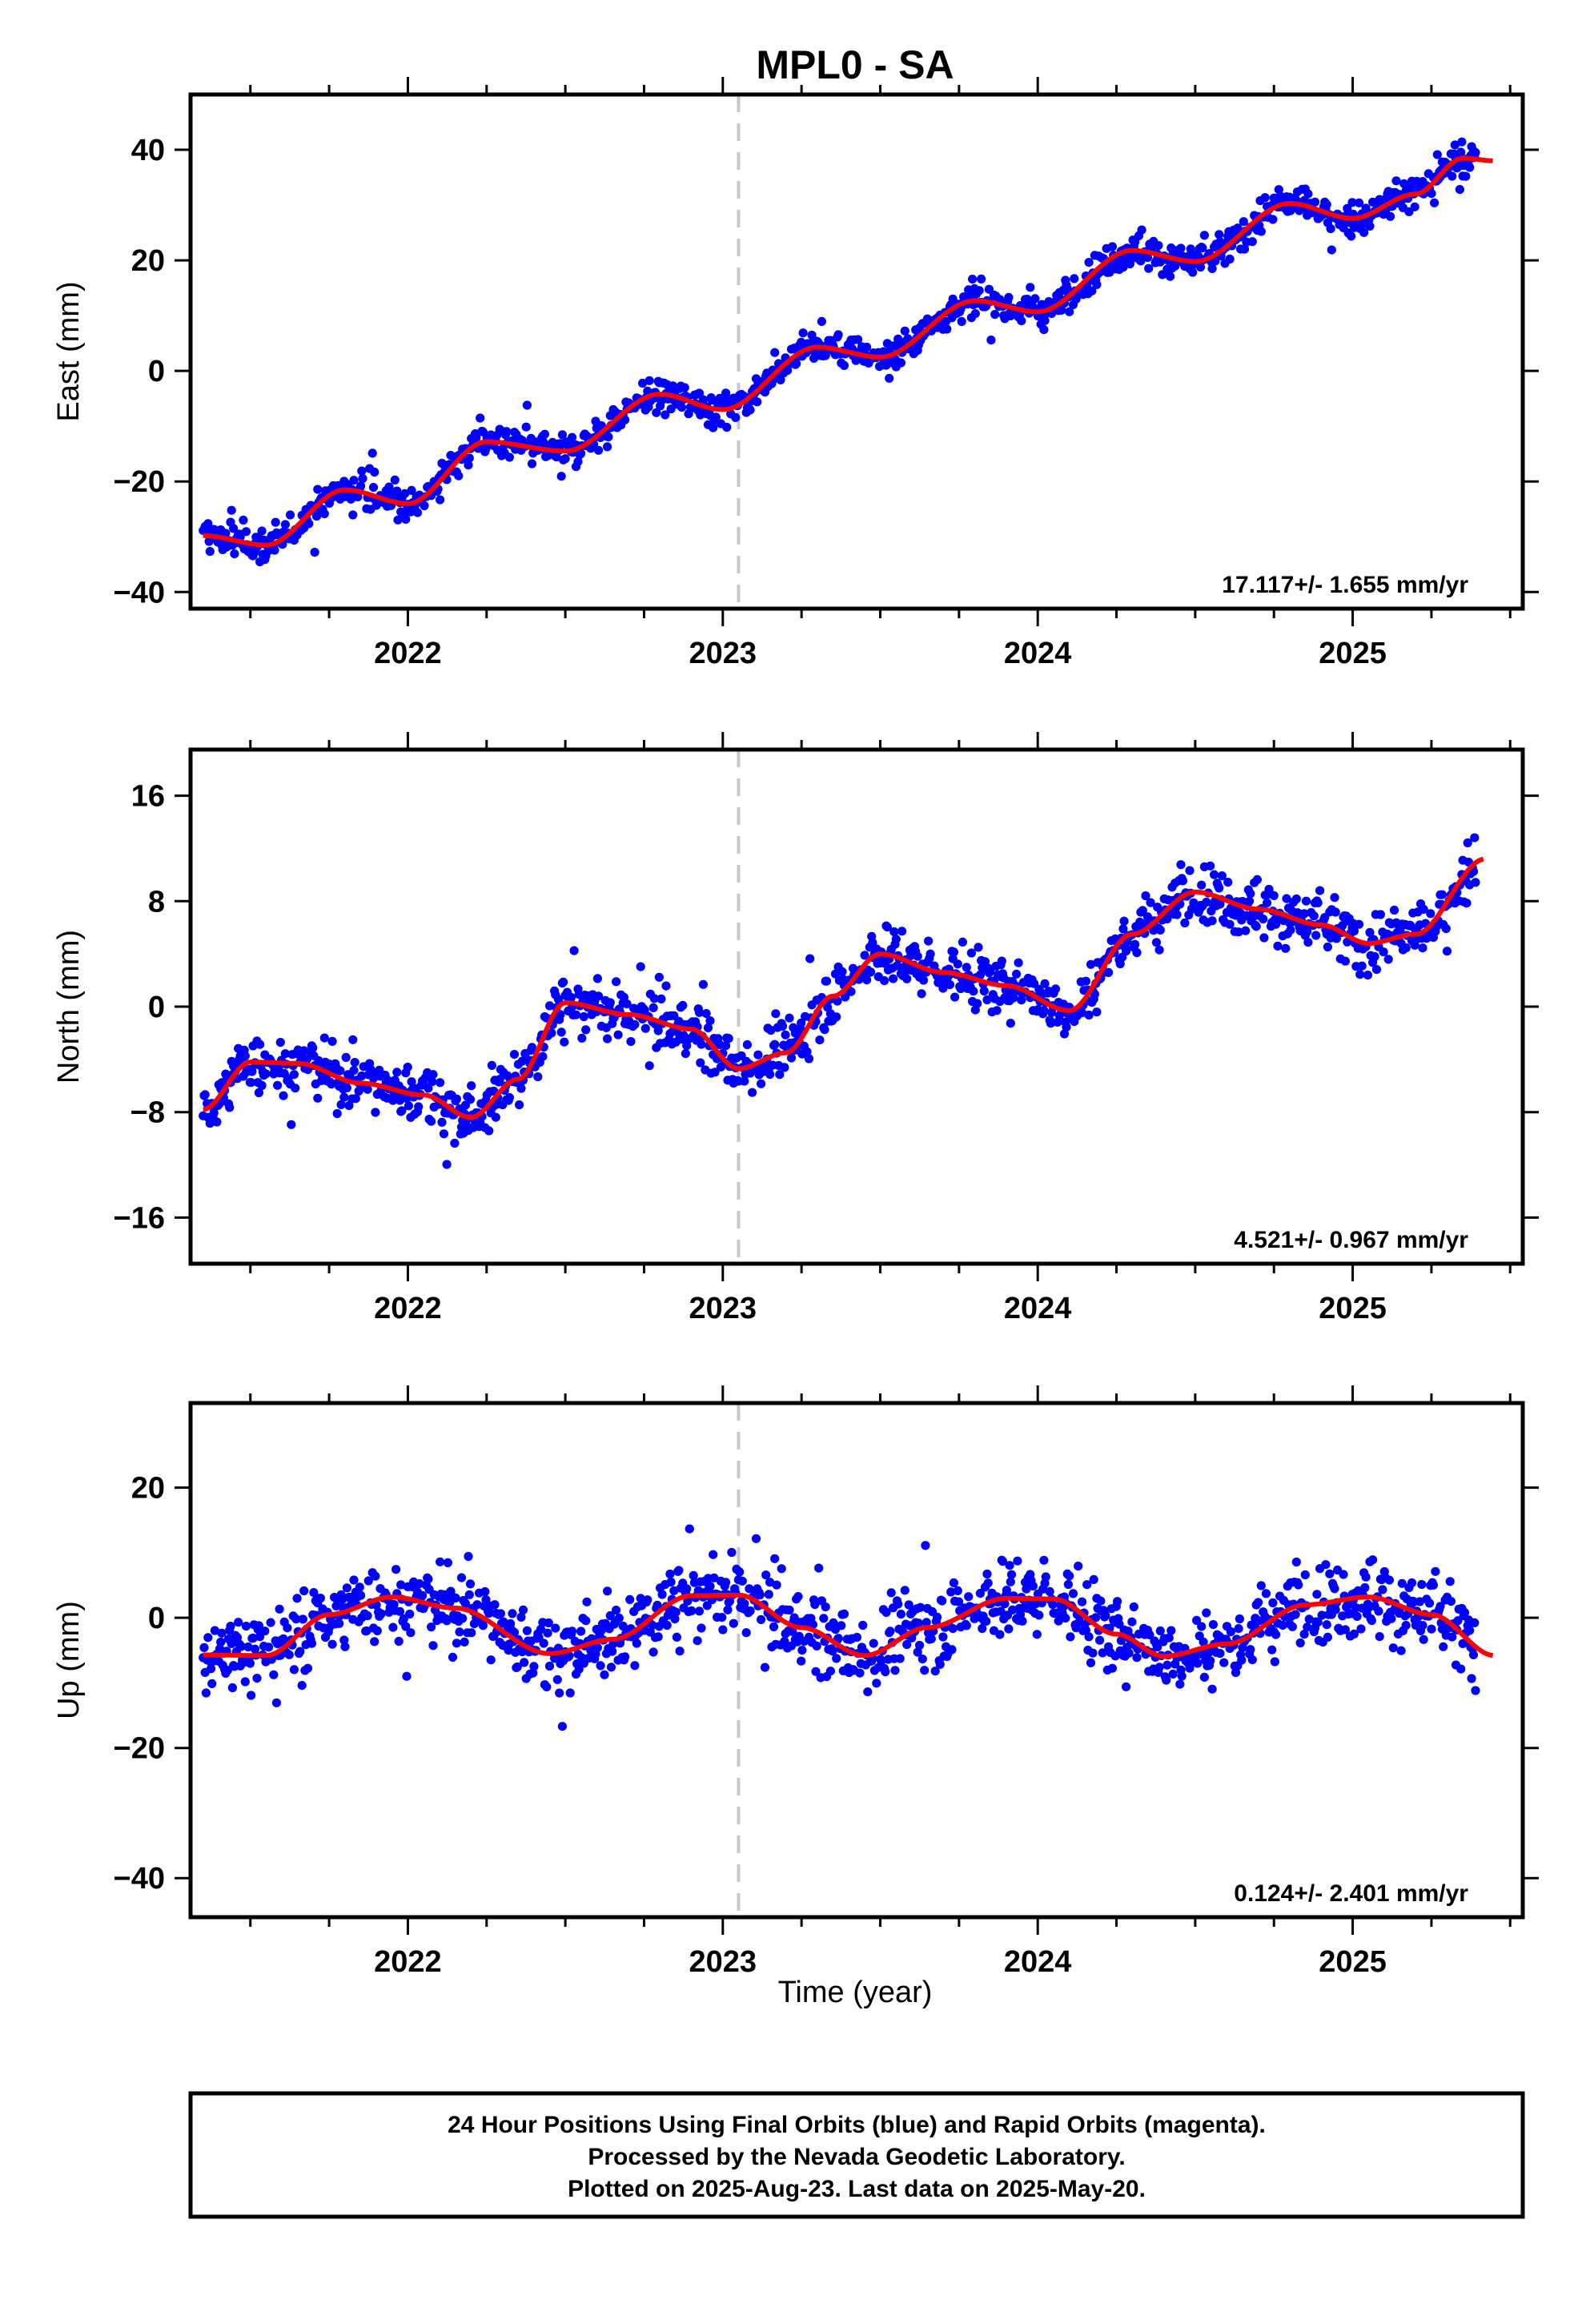 The width and height of the screenshot is (1582, 2324). I want to click on up-fit-curve, so click(848, 1625).